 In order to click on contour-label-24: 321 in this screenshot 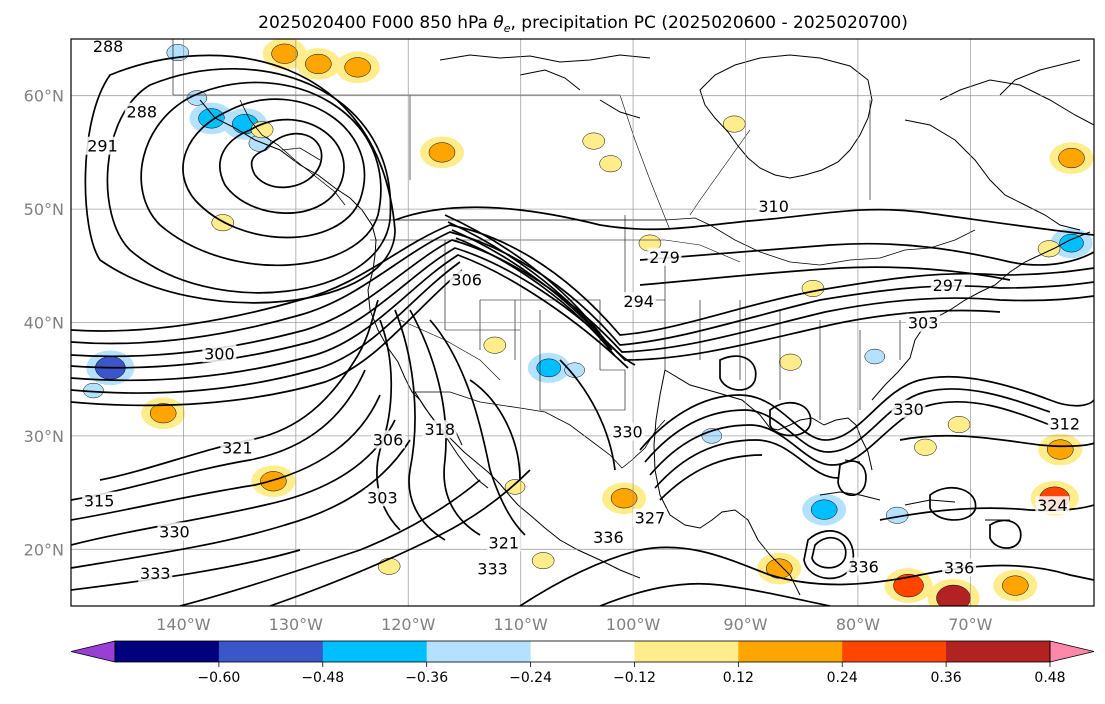, I will do `click(504, 543)`.